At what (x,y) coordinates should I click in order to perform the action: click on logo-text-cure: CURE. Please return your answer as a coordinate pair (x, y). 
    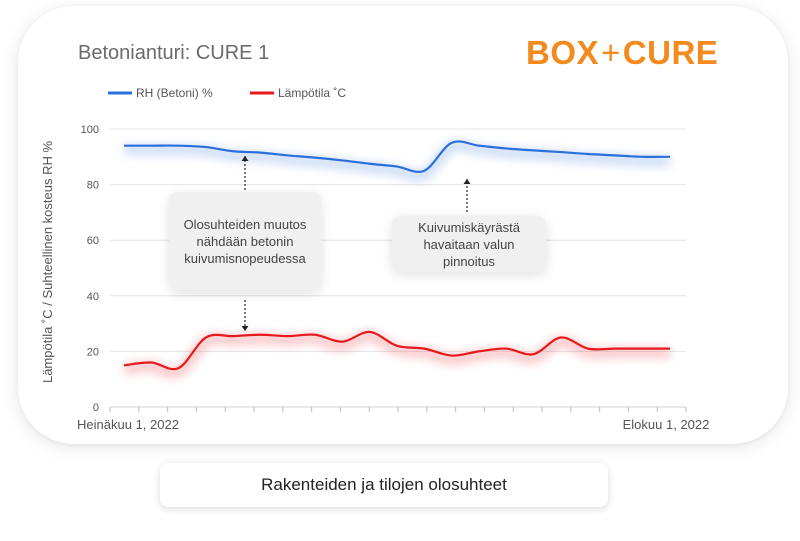
    Looking at the image, I should click on (670, 52).